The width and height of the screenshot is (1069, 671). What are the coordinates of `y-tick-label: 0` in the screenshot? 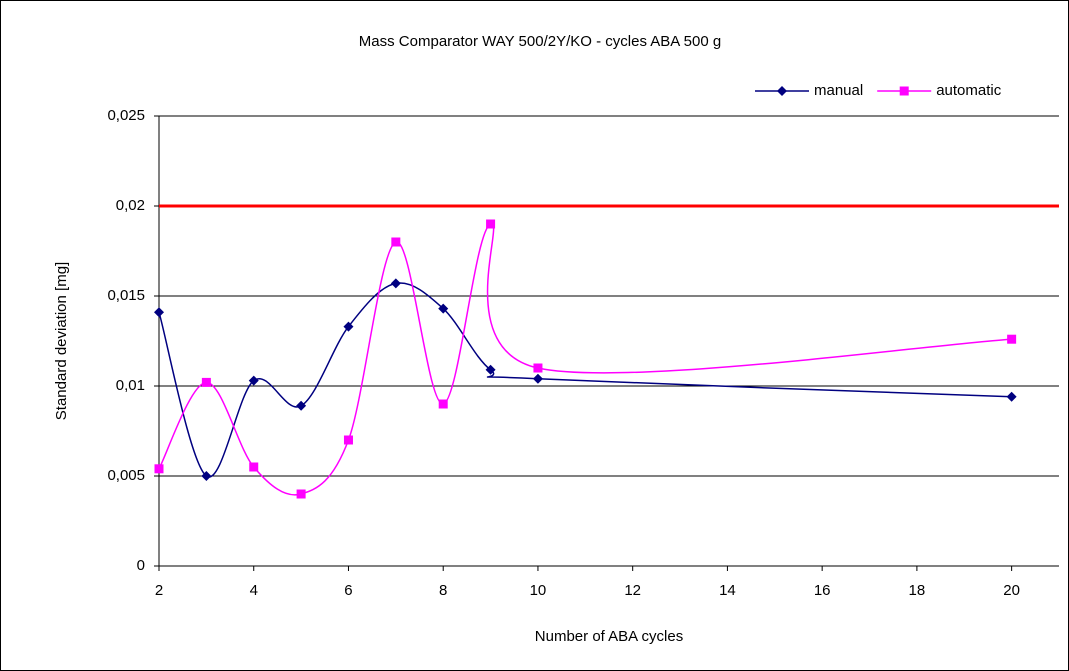 It's located at (141, 565).